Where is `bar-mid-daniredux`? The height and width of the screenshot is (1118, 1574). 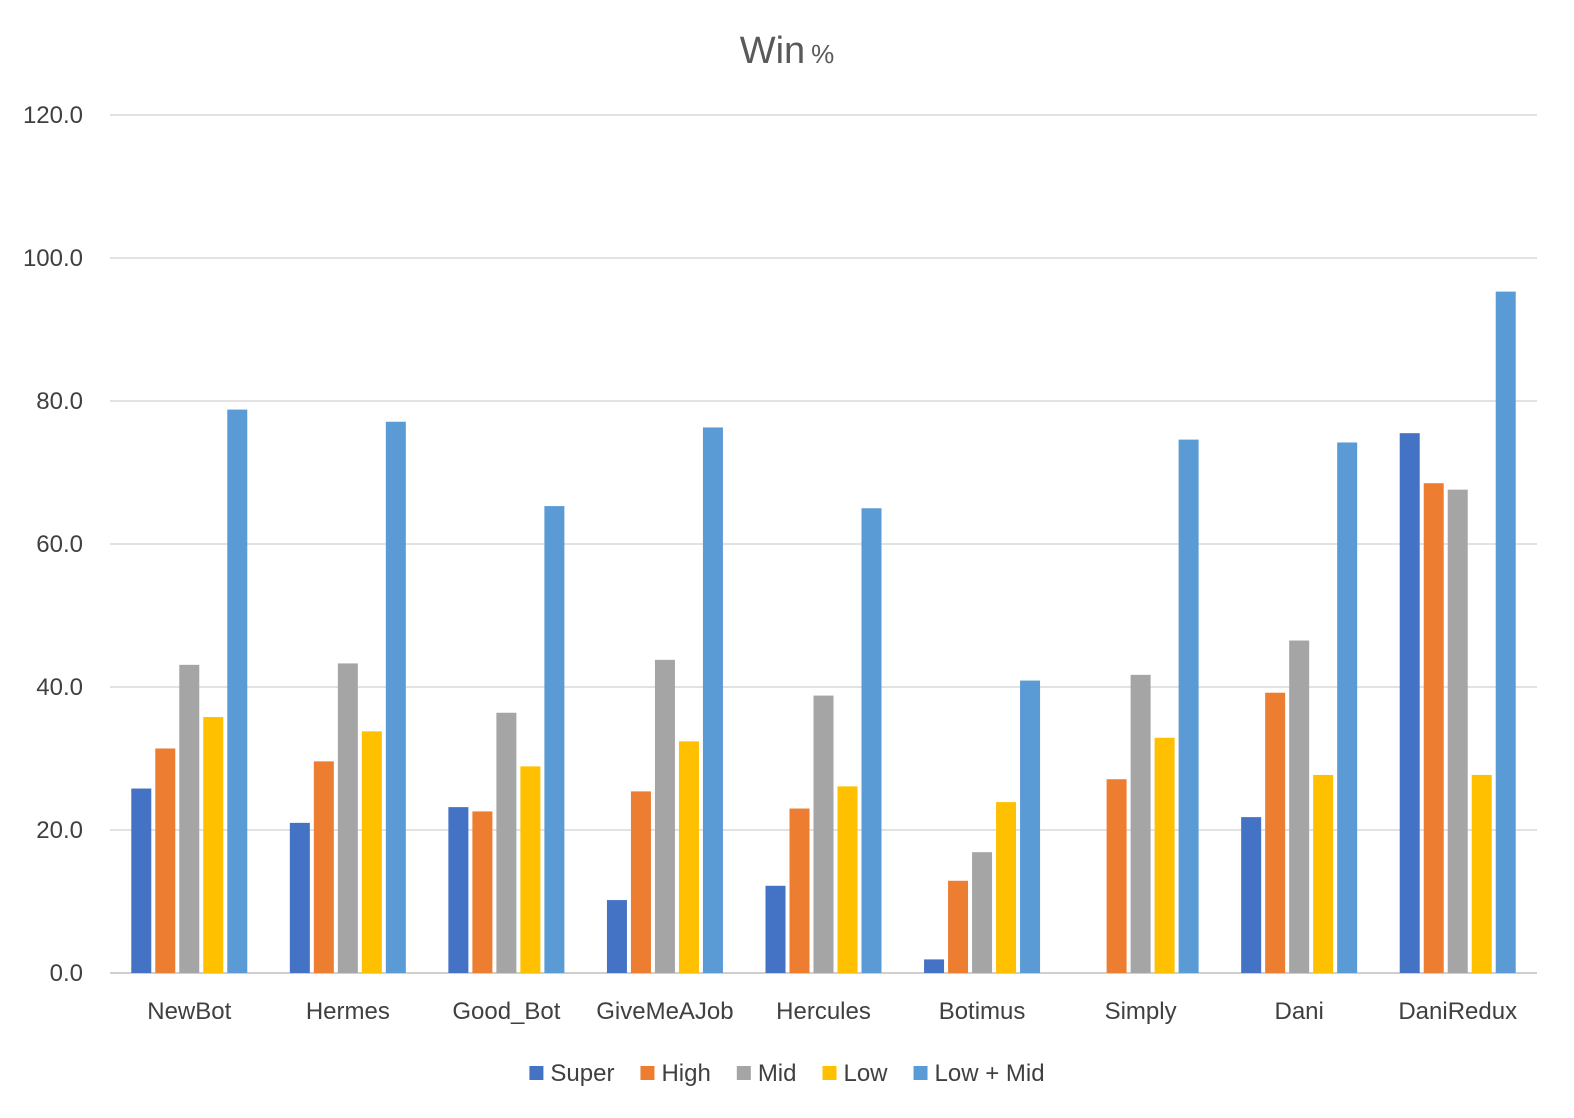 bar-mid-daniredux is located at coordinates (1457, 731).